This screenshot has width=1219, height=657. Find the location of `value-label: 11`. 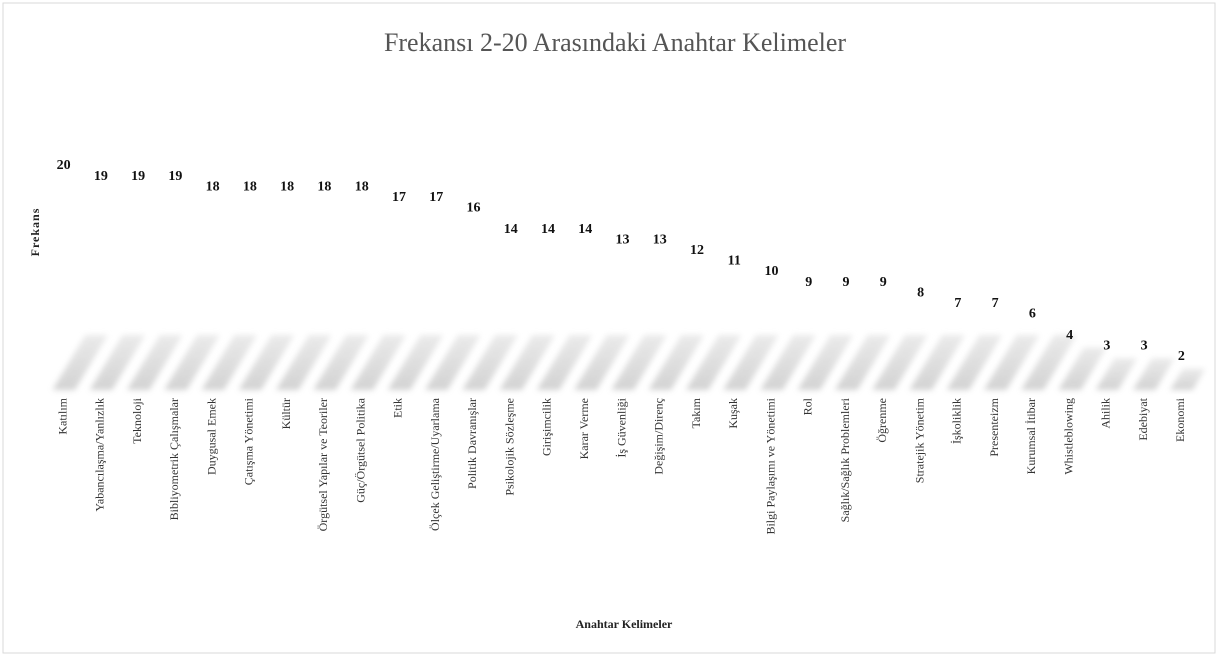

value-label: 11 is located at coordinates (734, 261).